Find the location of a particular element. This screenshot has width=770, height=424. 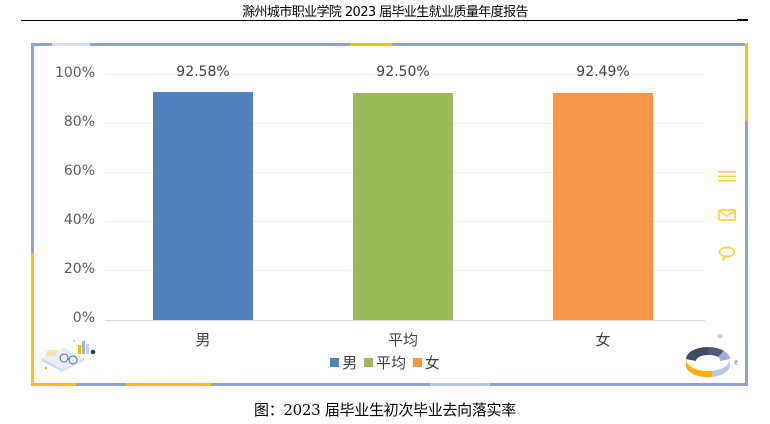

frame-border-bottom-highlight is located at coordinates (460, 384).